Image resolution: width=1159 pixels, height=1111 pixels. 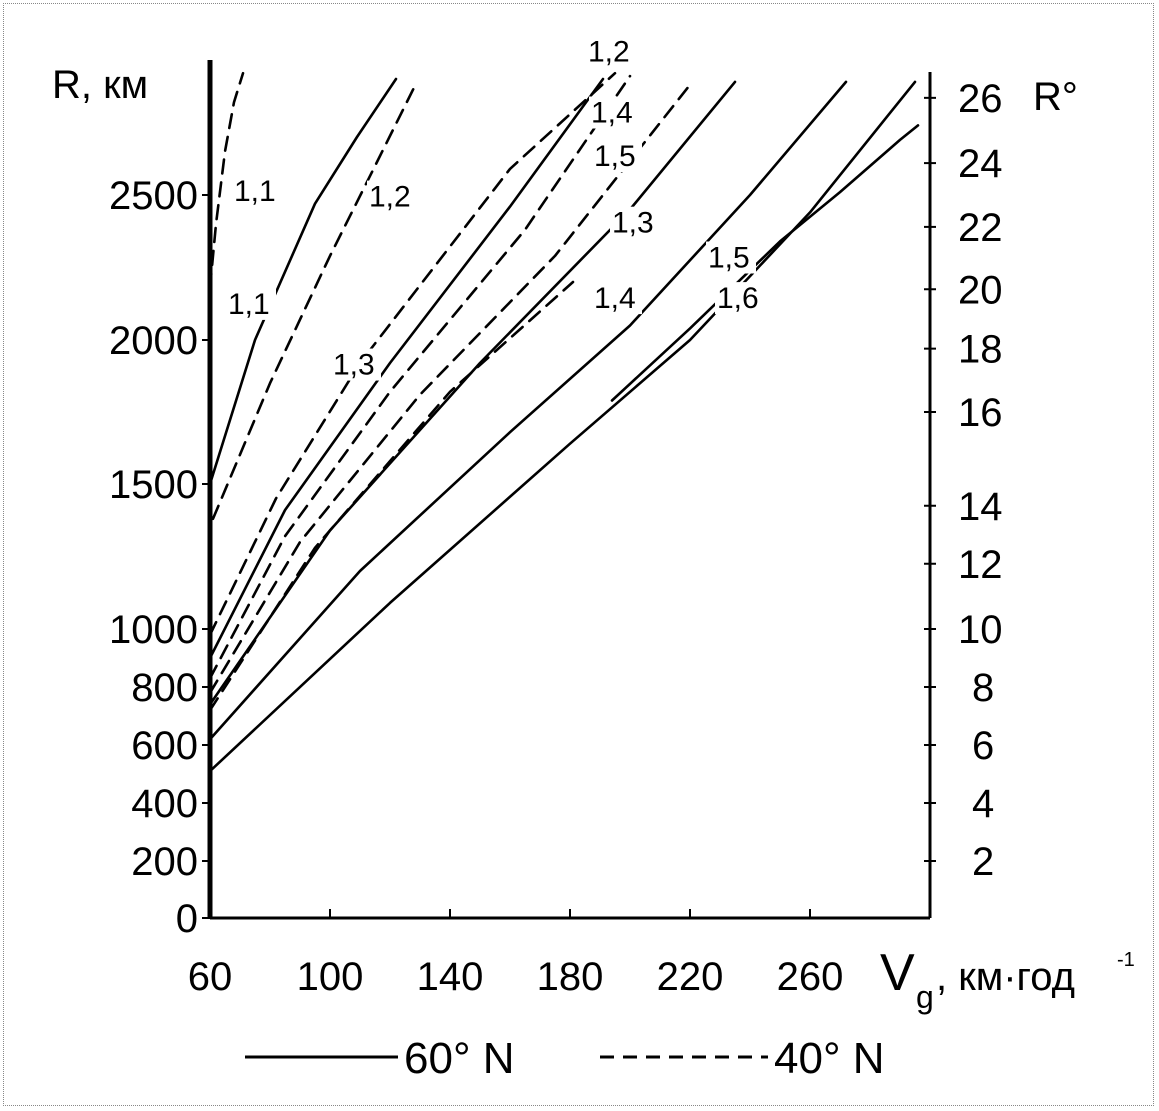 What do you see at coordinates (897, 973) in the screenshot?
I see `x-axis-title-main: V` at bounding box center [897, 973].